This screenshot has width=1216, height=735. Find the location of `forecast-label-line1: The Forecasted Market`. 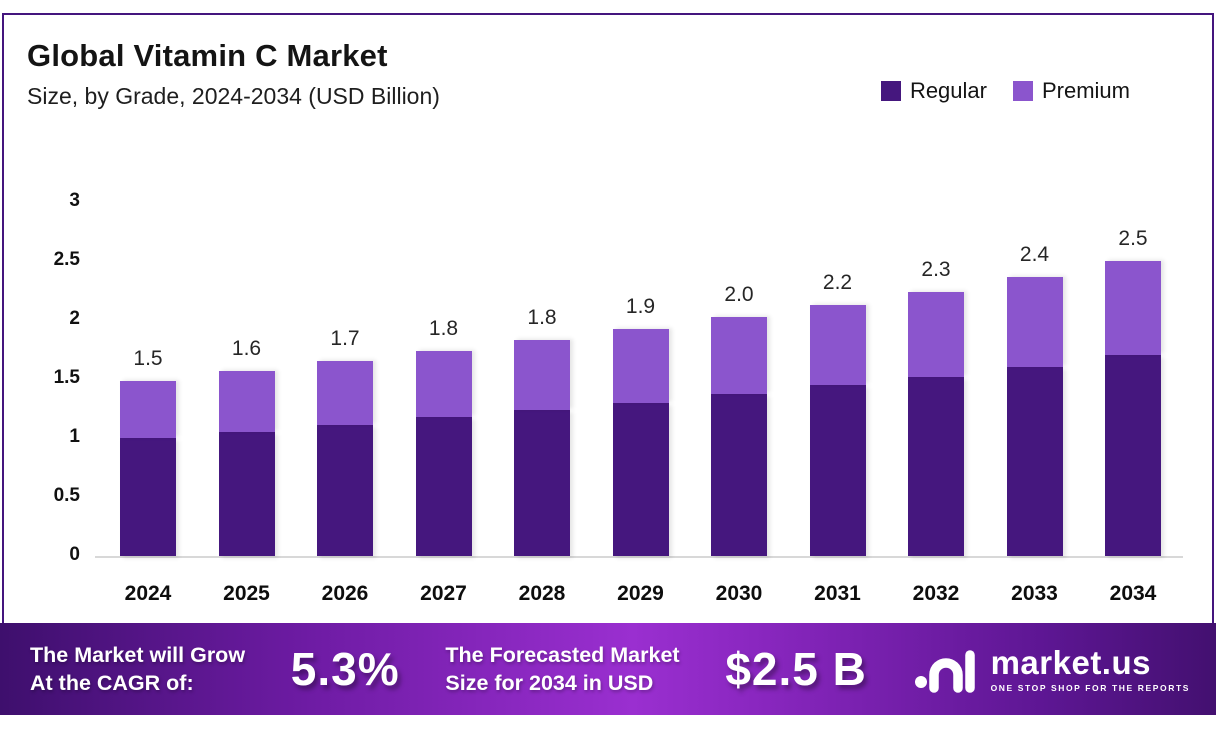

forecast-label-line1: The Forecasted Market is located at coordinates (562, 654).